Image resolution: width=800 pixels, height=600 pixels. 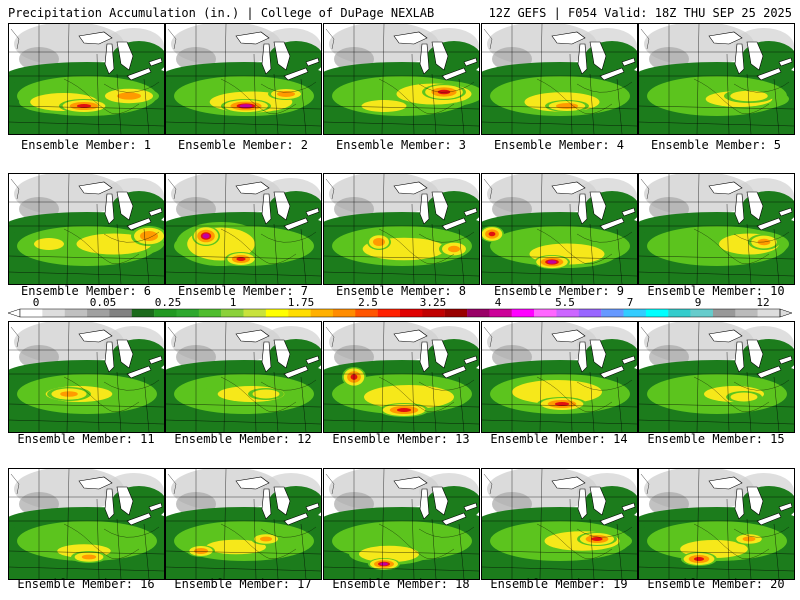 I want to click on scale-tick-label: 0.25, so click(x=168, y=302).